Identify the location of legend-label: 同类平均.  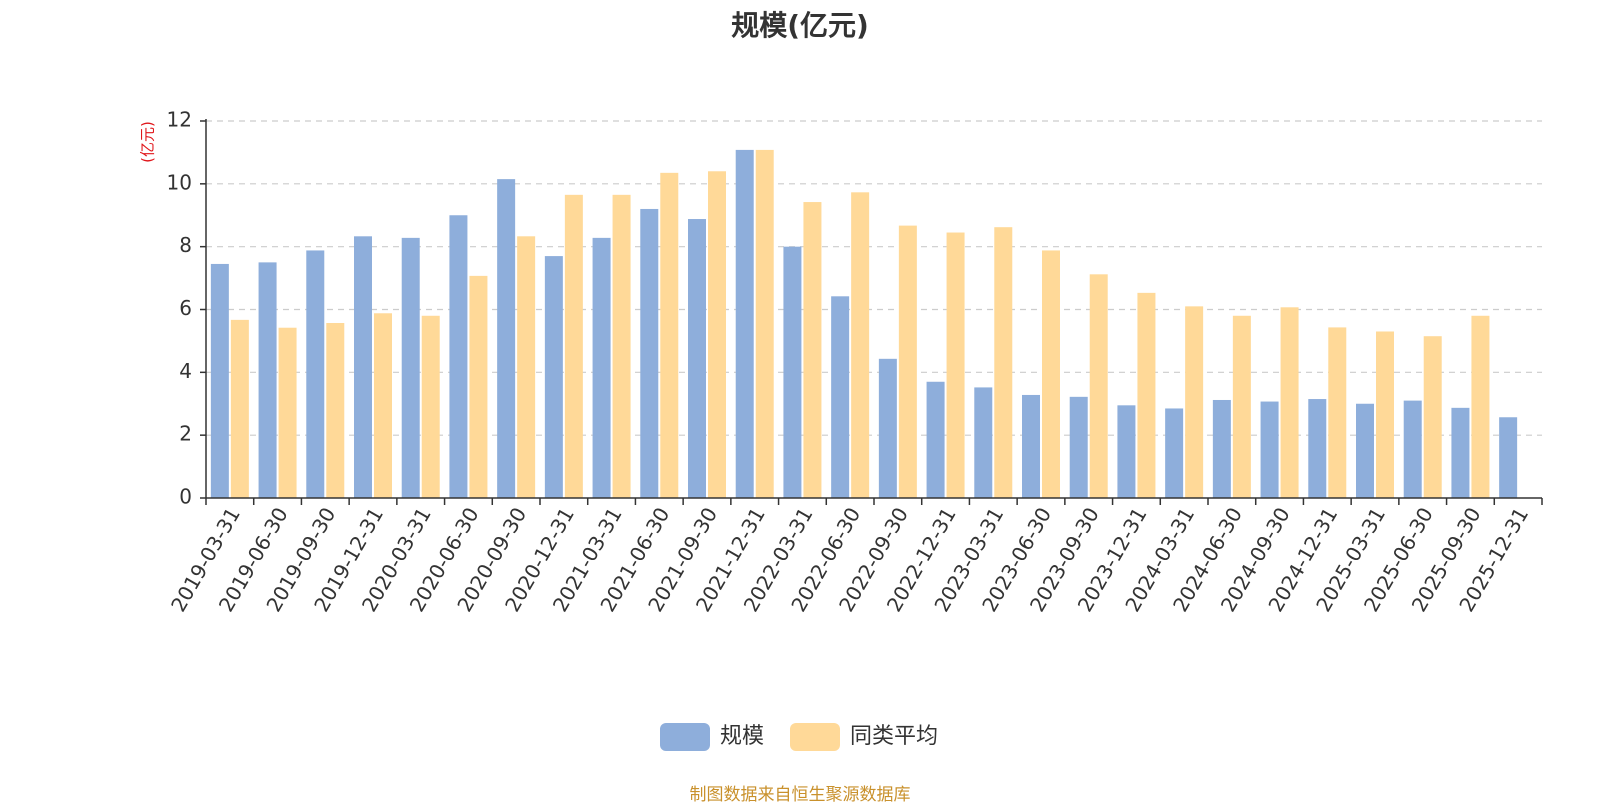
(894, 736).